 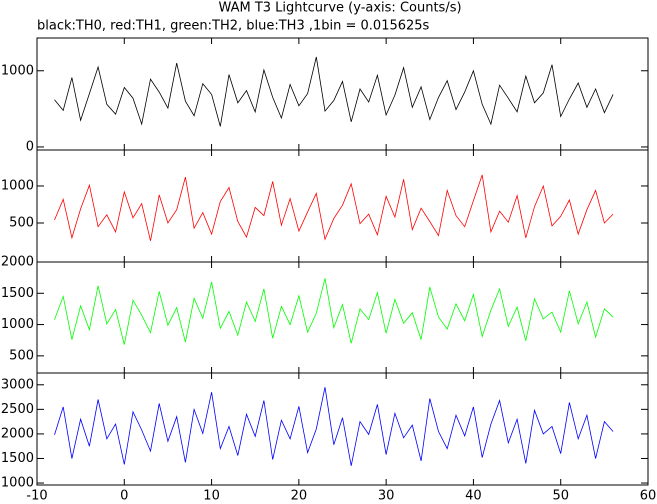 What do you see at coordinates (211, 496) in the screenshot?
I see `x-tick-label: 10` at bounding box center [211, 496].